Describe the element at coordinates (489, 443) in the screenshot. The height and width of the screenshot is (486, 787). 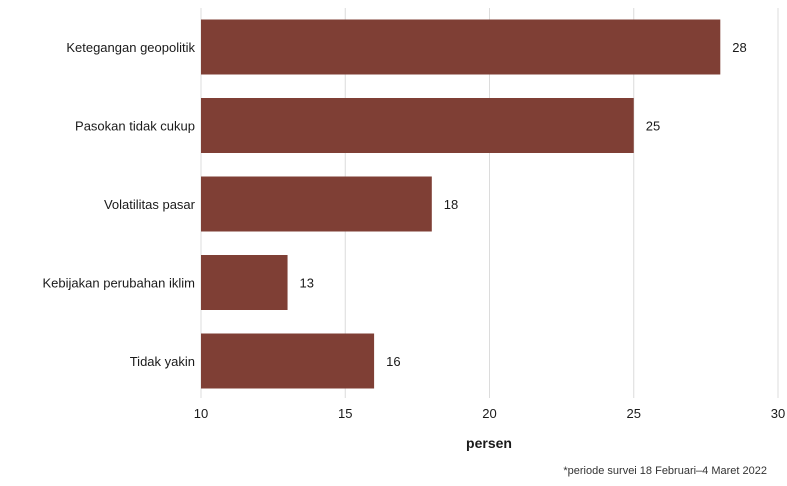
I see `x-axis-title: persen` at that location.